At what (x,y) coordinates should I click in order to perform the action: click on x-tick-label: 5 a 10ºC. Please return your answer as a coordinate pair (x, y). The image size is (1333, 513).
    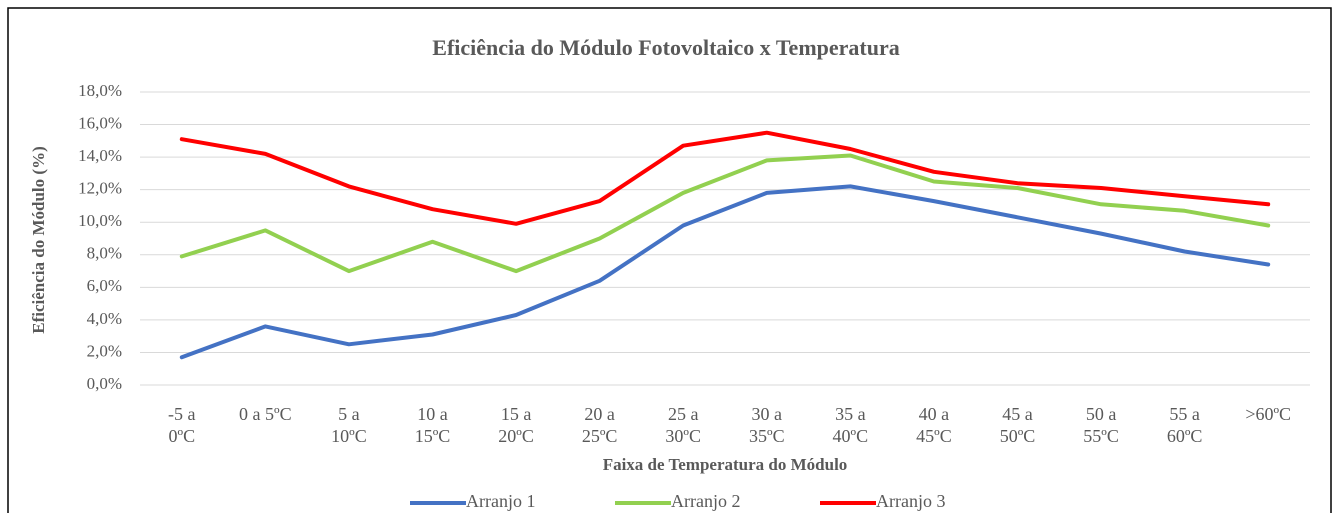
    Looking at the image, I should click on (349, 425).